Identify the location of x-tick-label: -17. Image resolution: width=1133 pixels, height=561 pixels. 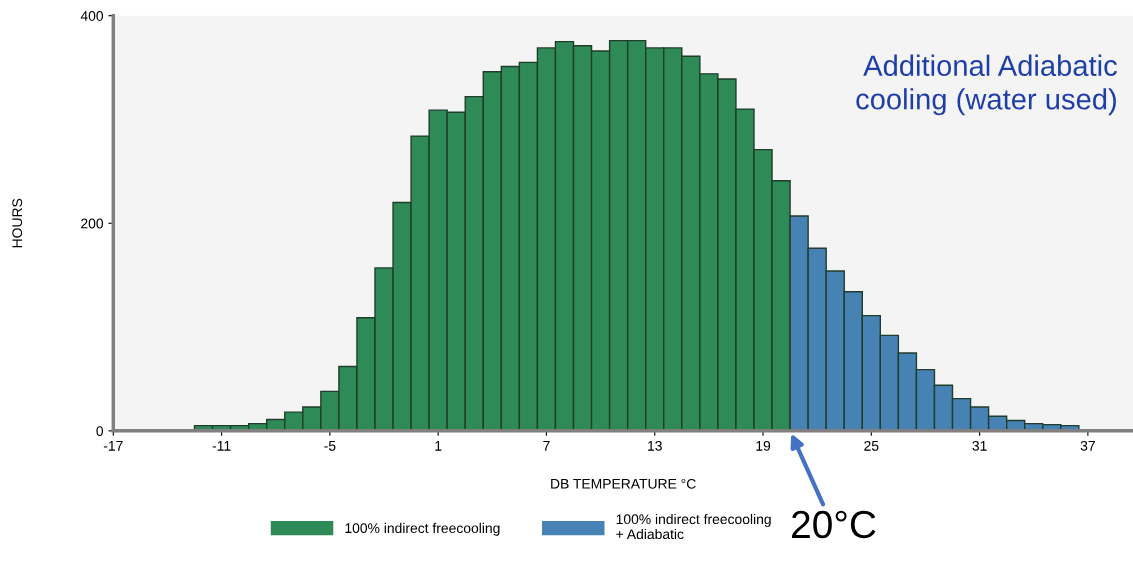
(113, 446).